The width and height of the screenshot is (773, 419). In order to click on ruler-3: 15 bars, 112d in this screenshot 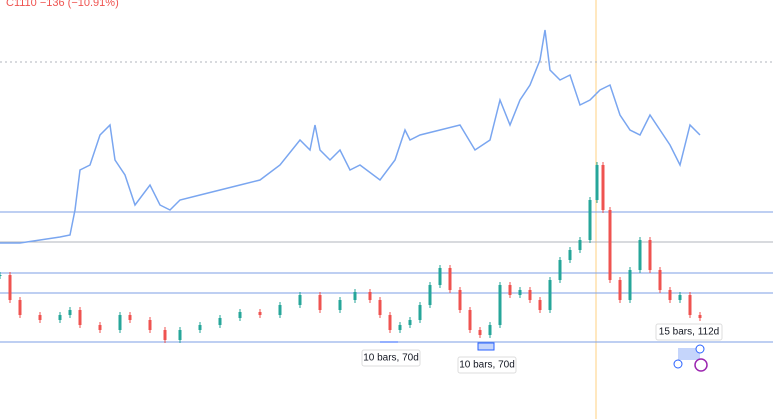, I will do `click(689, 347)`.